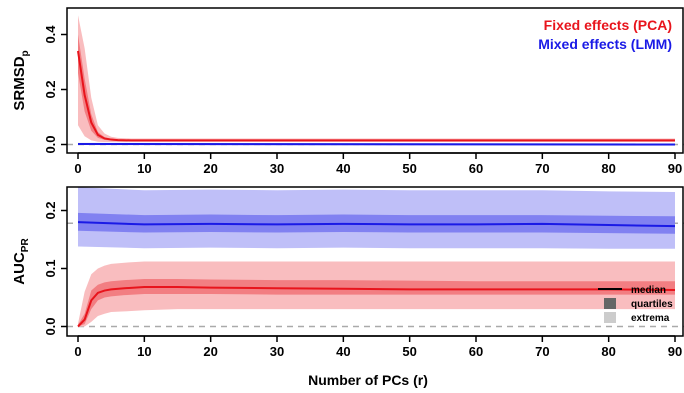 This screenshot has height=393, width=684. What do you see at coordinates (648, 290) in the screenshot?
I see `legend-entry: median` at bounding box center [648, 290].